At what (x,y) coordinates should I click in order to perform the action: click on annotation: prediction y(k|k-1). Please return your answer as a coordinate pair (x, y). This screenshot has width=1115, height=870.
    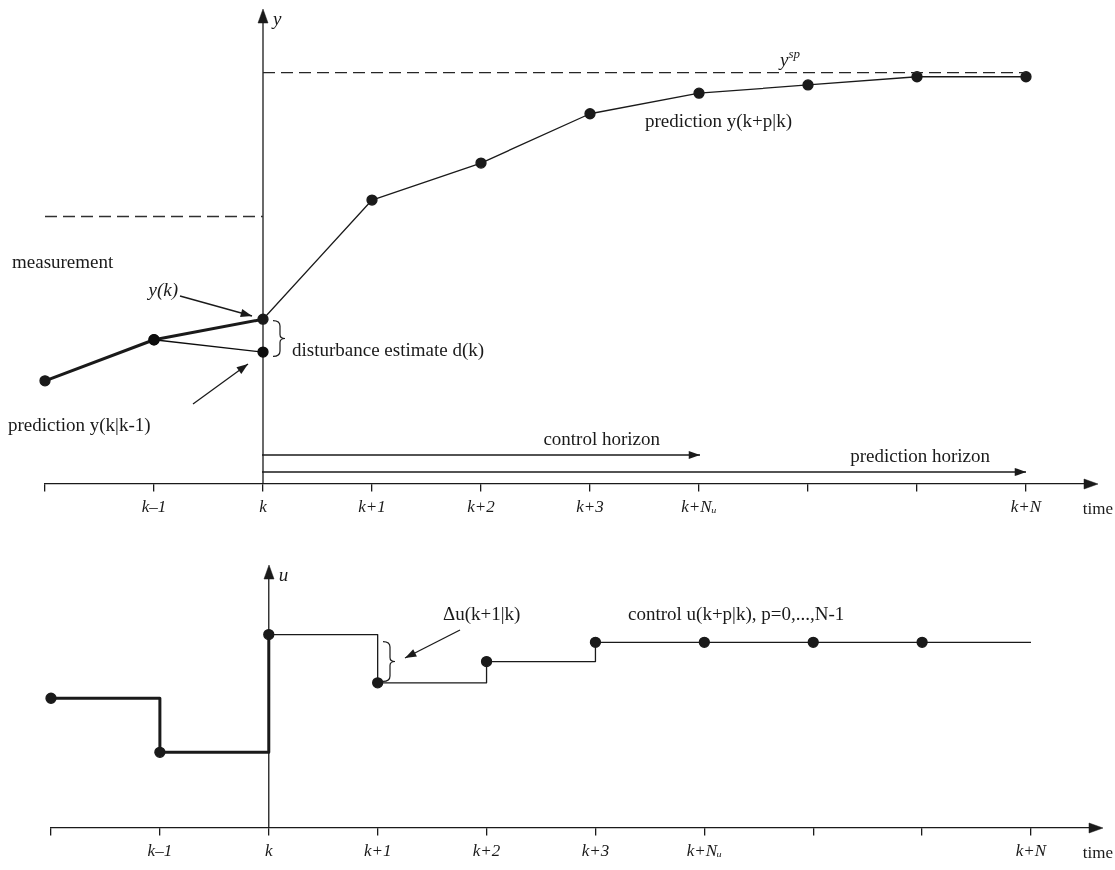
    Looking at the image, I should click on (79, 425).